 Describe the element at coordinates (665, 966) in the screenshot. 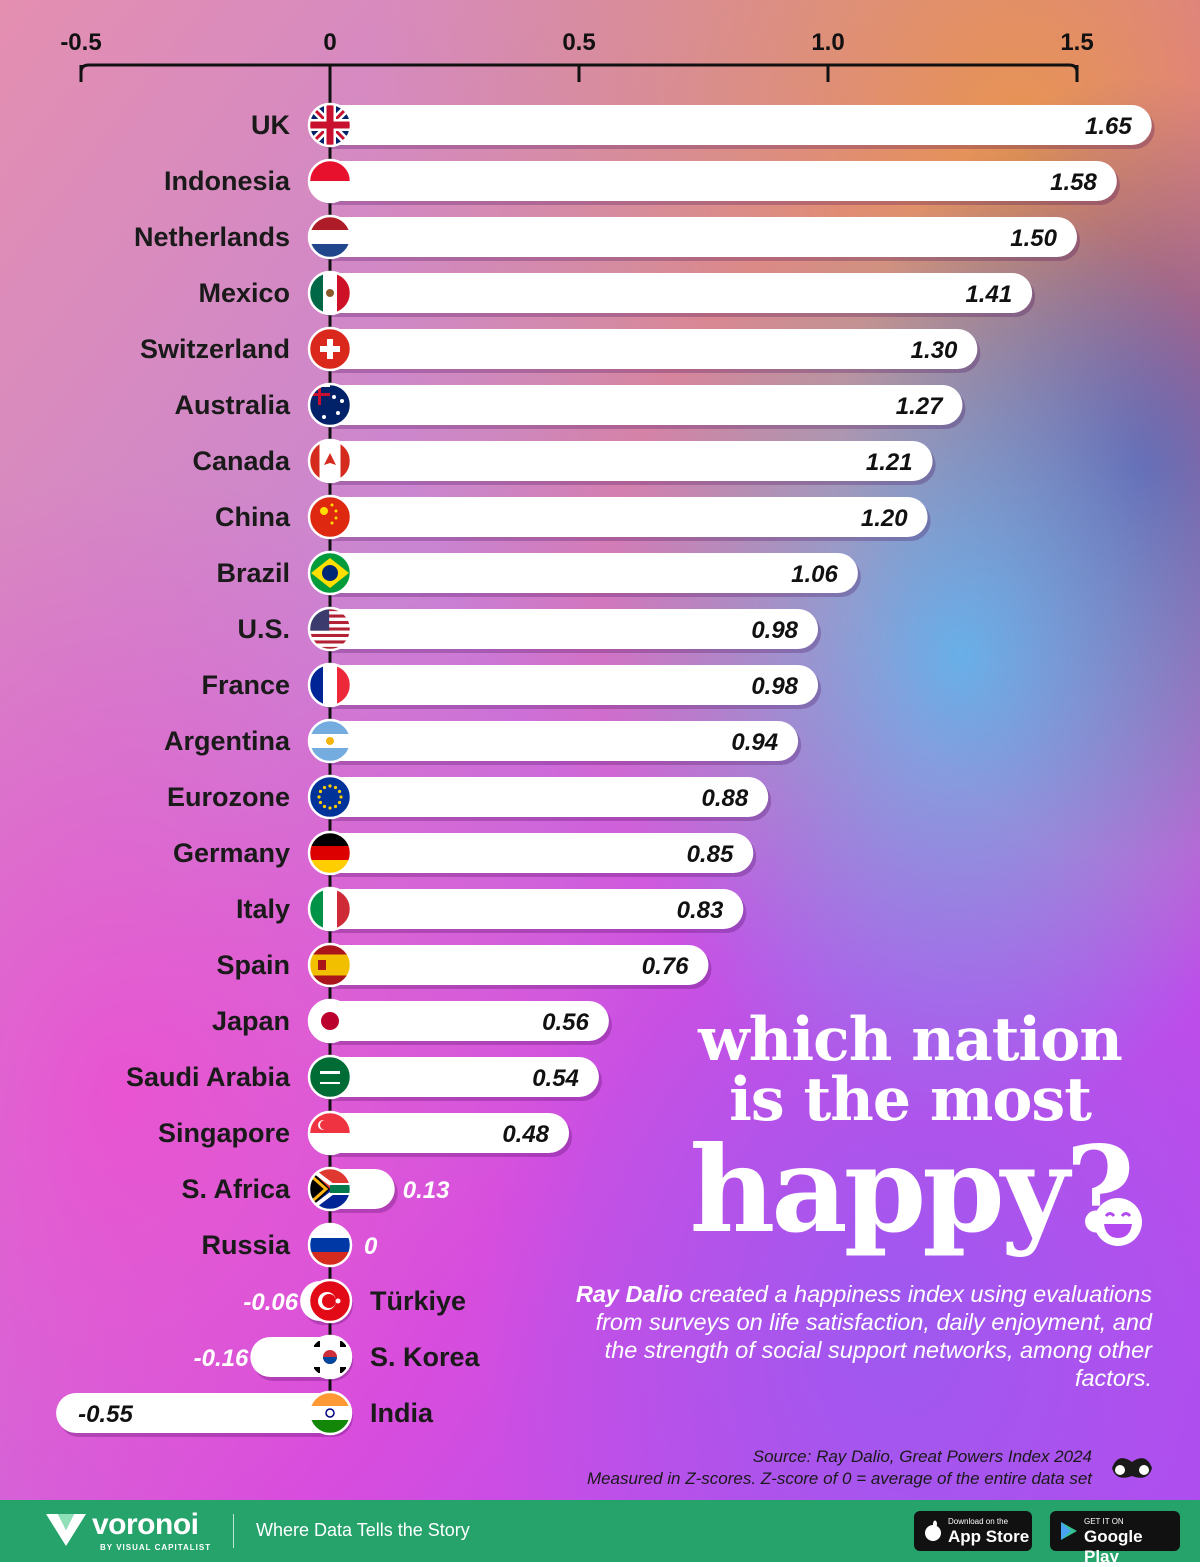

I see `value-label: 0.76` at that location.